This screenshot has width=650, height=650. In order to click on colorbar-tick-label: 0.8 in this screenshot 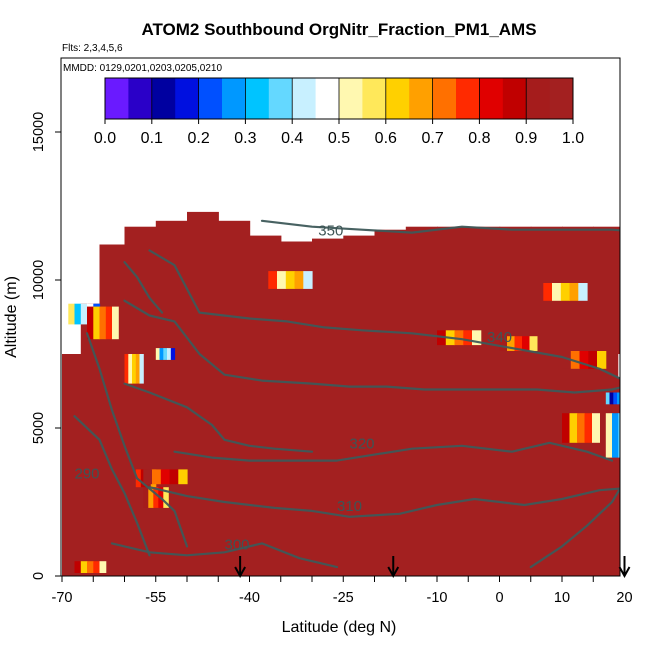, I will do `click(479, 138)`.